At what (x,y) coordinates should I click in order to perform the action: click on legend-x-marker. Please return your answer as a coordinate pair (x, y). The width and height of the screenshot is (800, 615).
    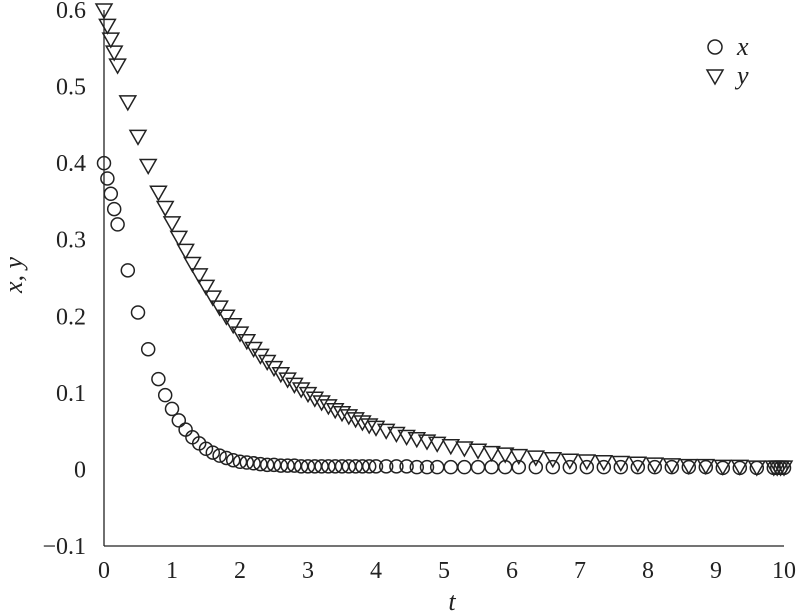
    Looking at the image, I should click on (715, 47).